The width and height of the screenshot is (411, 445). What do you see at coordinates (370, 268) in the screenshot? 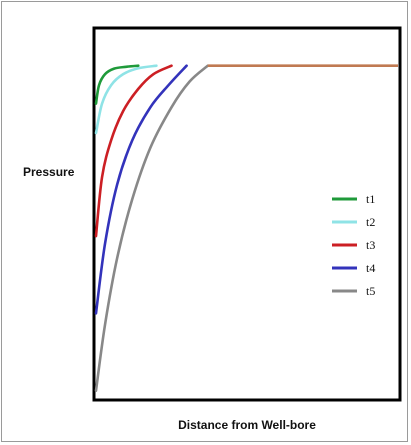
I see `legend-label-t4: t4` at bounding box center [370, 268].